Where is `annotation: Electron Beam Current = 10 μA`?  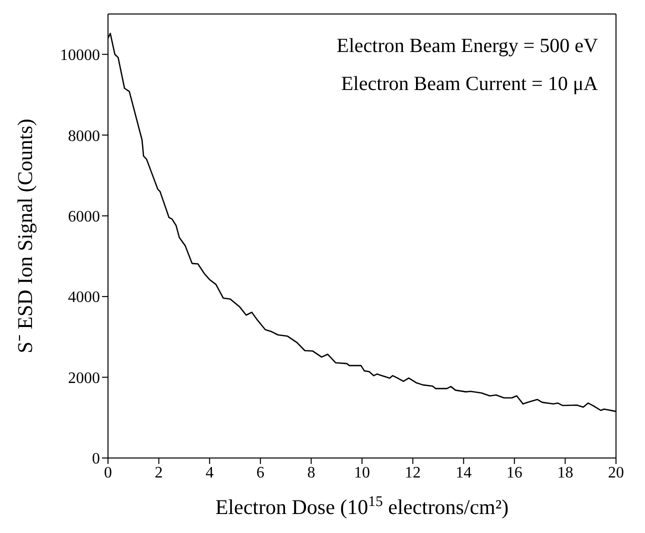
annotation: Electron Beam Current = 10 μA is located at coordinates (470, 84).